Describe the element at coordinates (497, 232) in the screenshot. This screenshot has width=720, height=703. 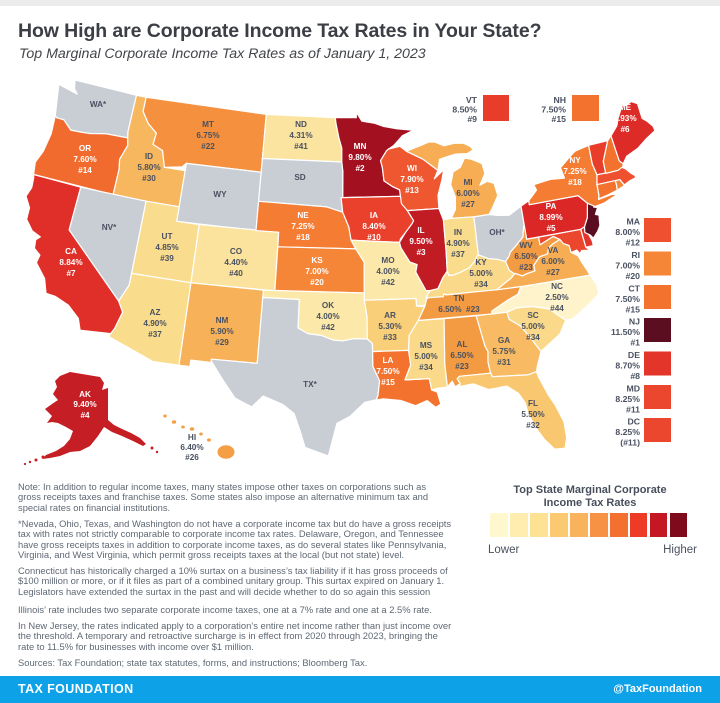
I see `svg-text: OH*` at that location.